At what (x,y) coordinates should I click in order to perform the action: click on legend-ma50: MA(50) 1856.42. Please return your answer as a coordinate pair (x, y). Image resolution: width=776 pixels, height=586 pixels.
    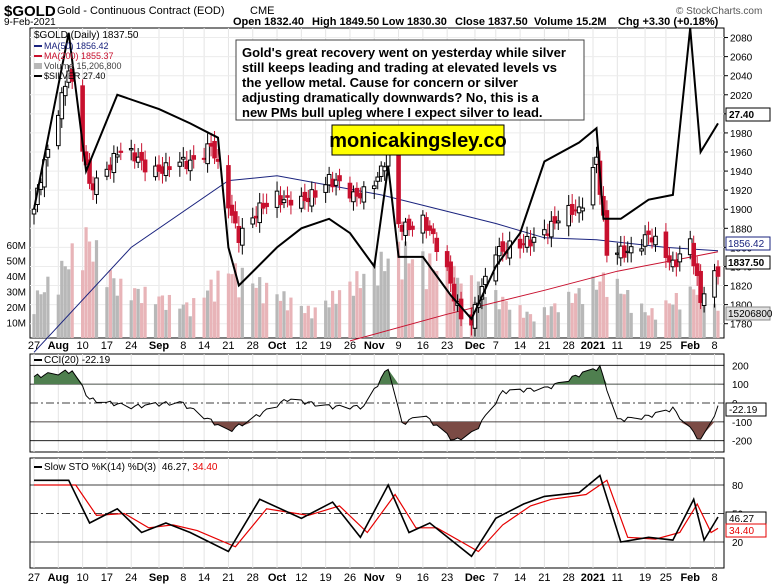
    Looking at the image, I should click on (76, 46).